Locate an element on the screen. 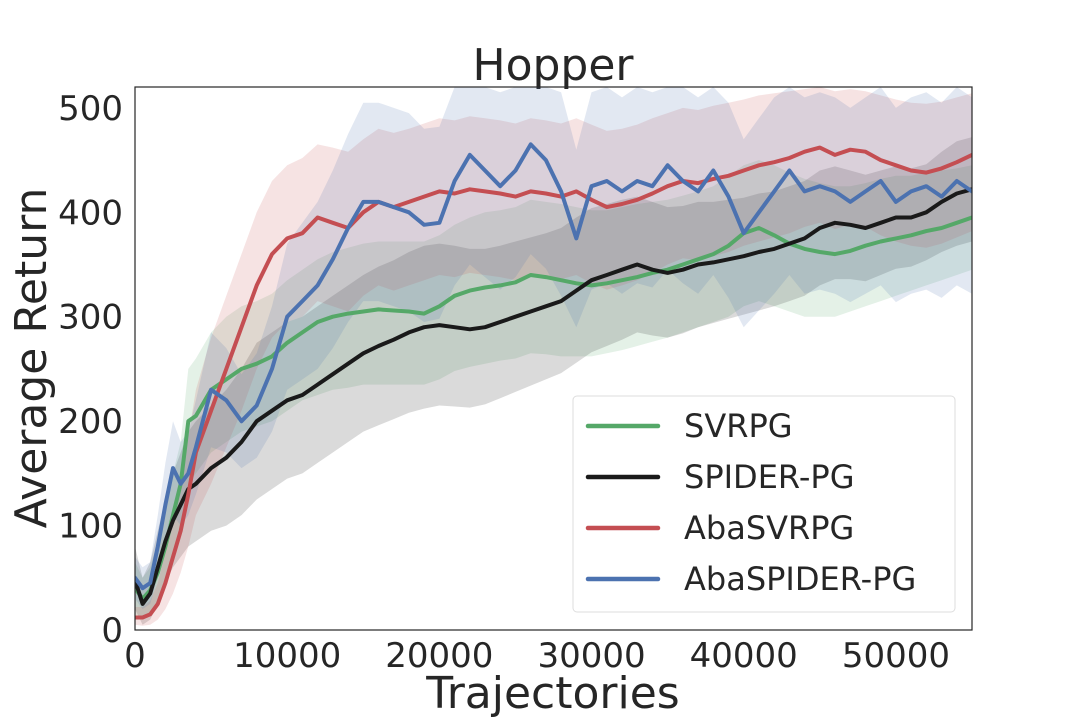  legend-label-spider-pg: SPIDER-PG is located at coordinates (769, 477).